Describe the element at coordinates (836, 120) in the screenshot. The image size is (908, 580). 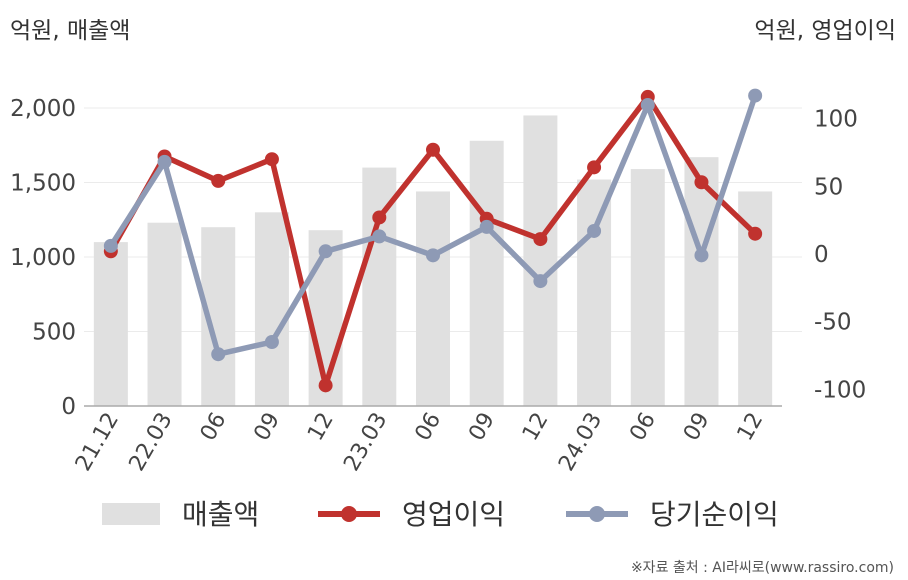
I see `right-tick-label: 100` at that location.